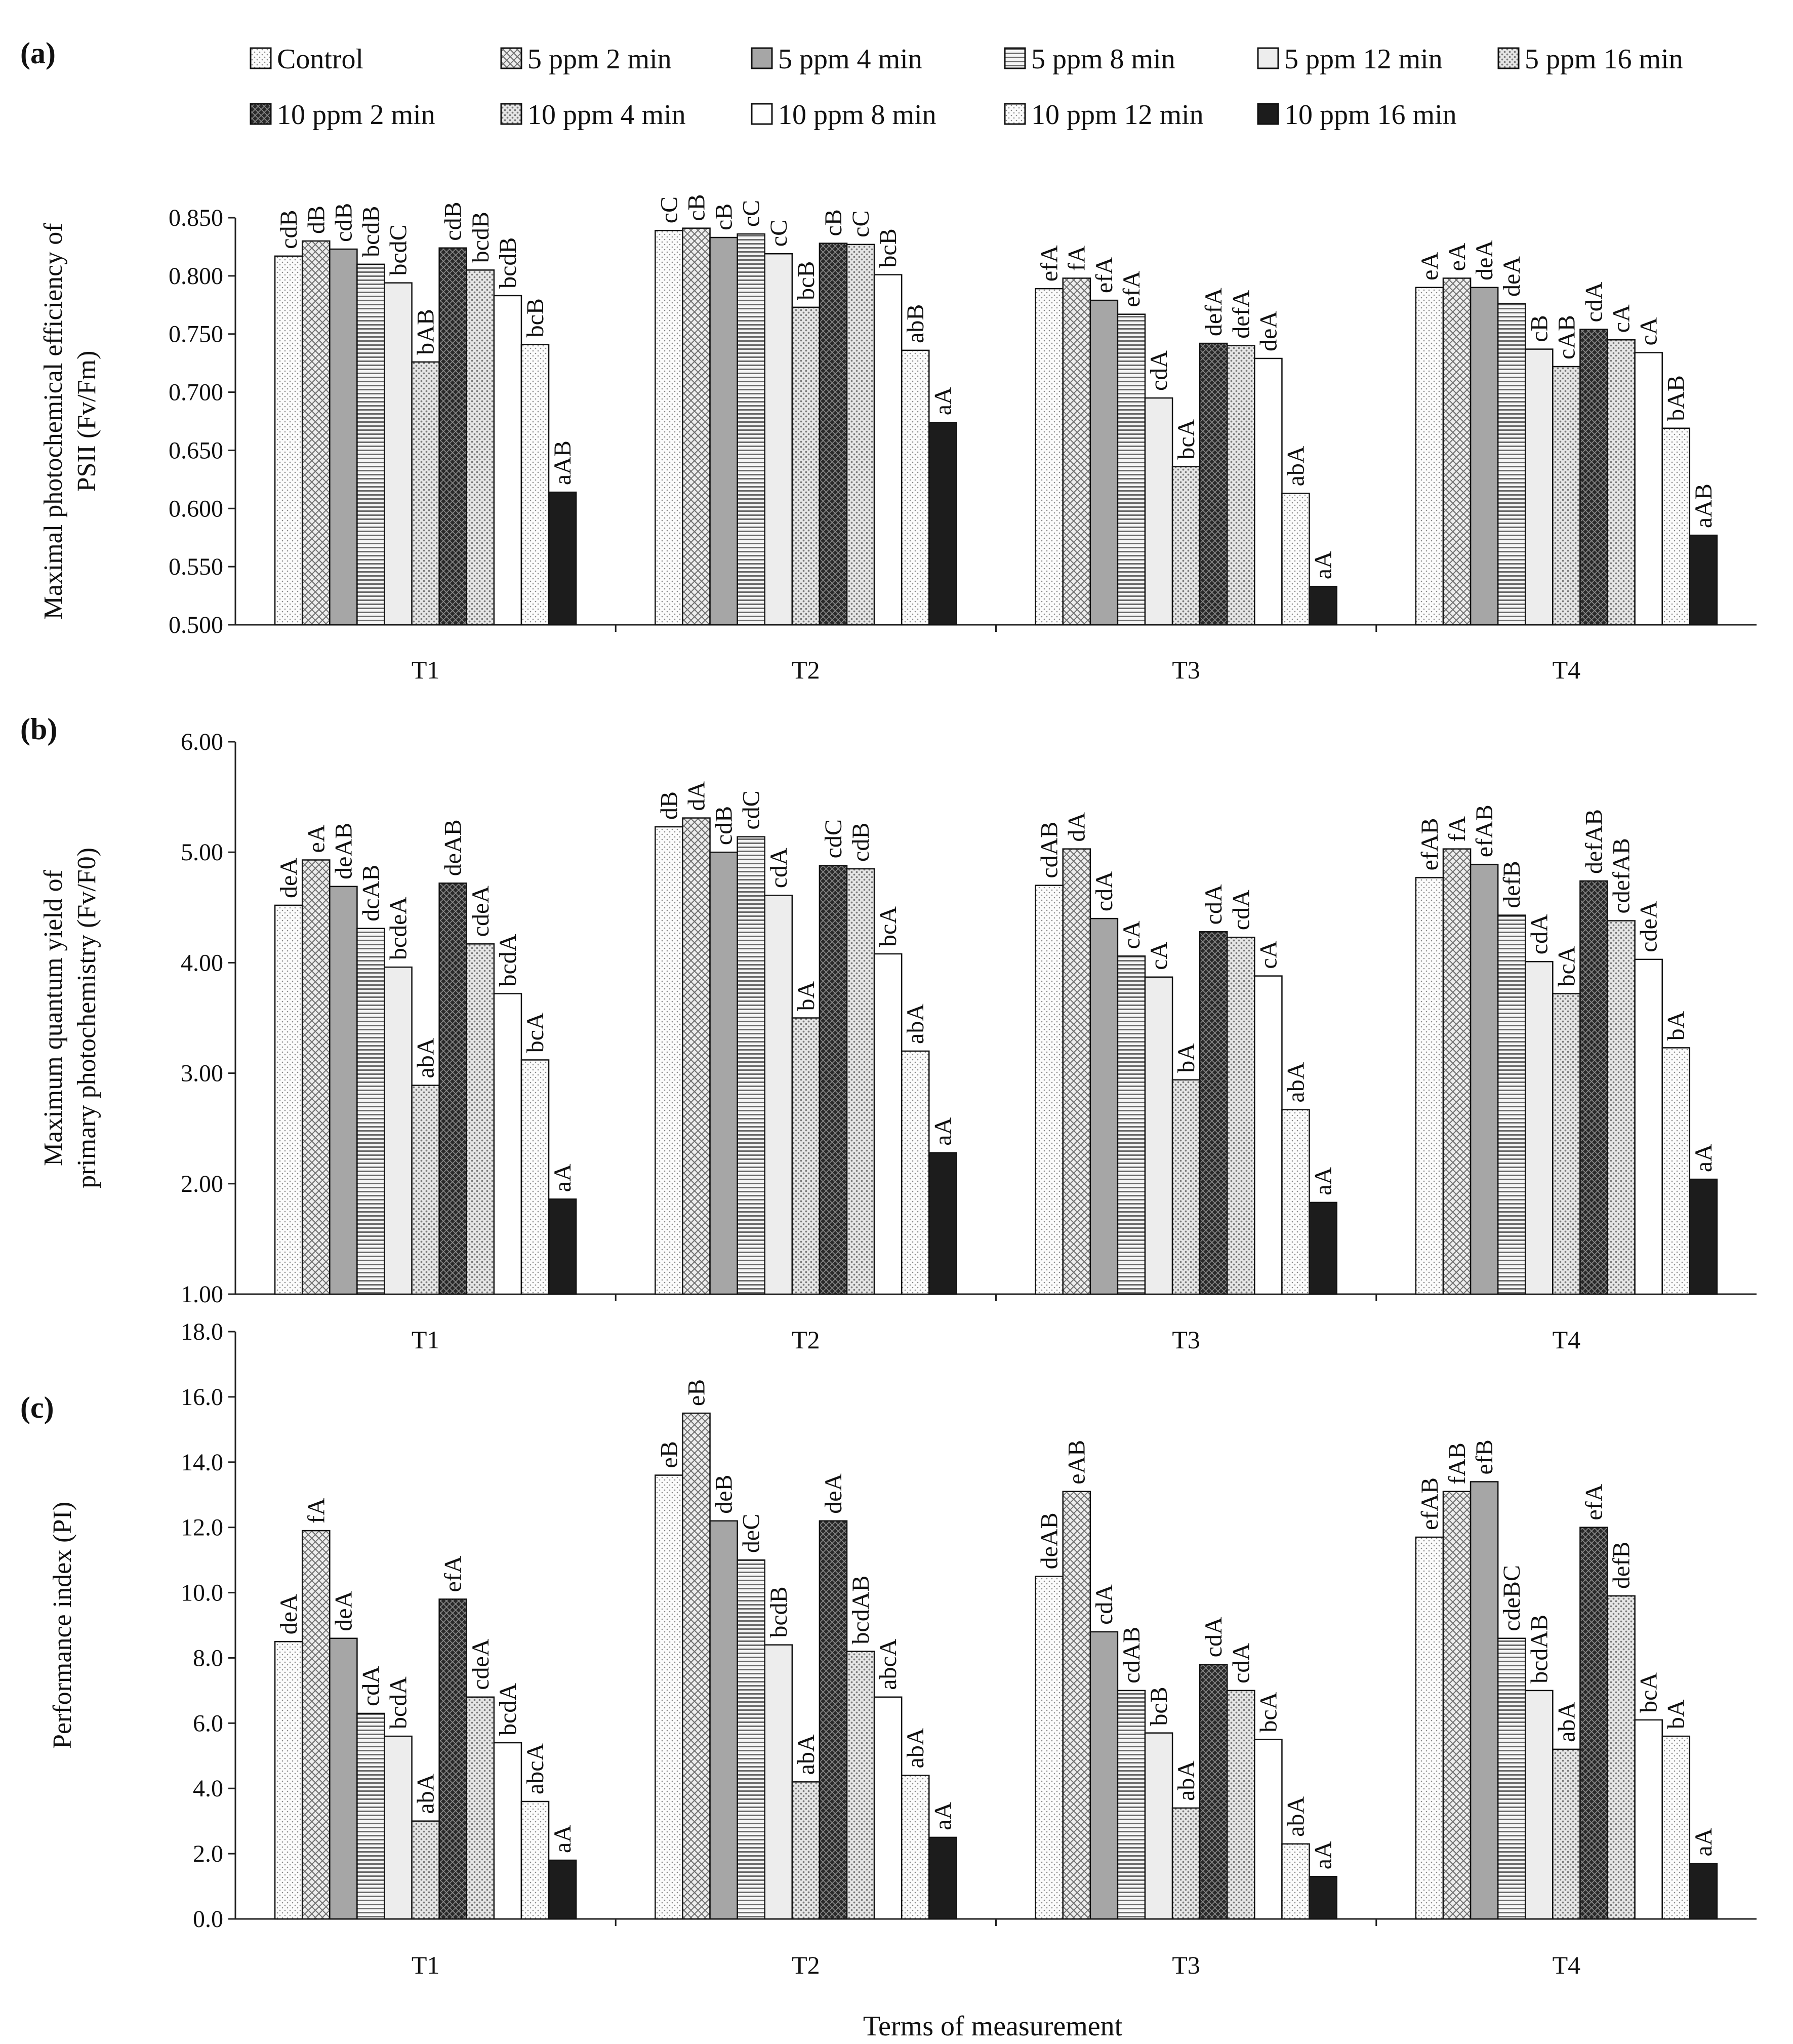 This screenshot has height=2044, width=1793. What do you see at coordinates (1186, 1965) in the screenshot?
I see `x-tick-label-t3: T3` at bounding box center [1186, 1965].